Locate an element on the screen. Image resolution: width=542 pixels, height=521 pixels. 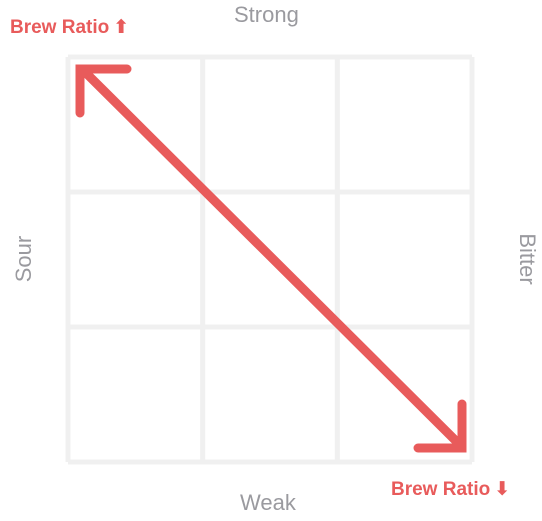
brew-ratio-decrease-text: Brew Ratio is located at coordinates (441, 489).